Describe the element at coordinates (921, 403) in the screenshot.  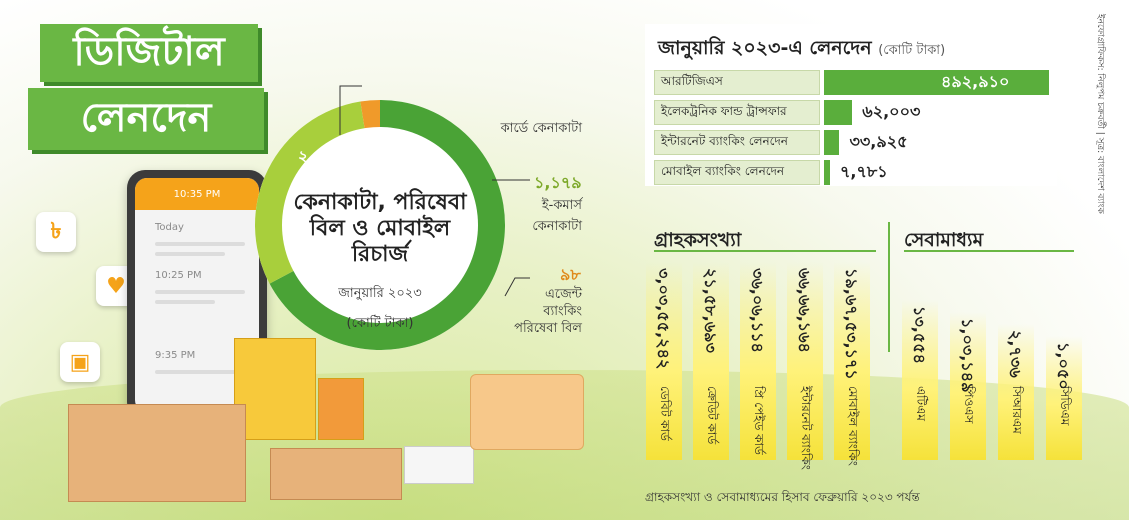
I see `channel-label: এটিএম` at that location.